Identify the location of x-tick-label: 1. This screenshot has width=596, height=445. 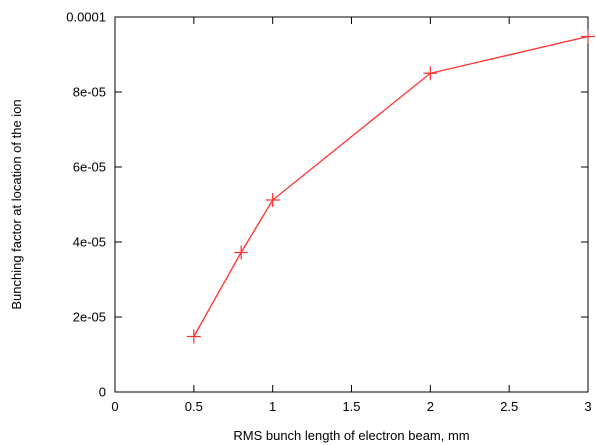
(272, 406).